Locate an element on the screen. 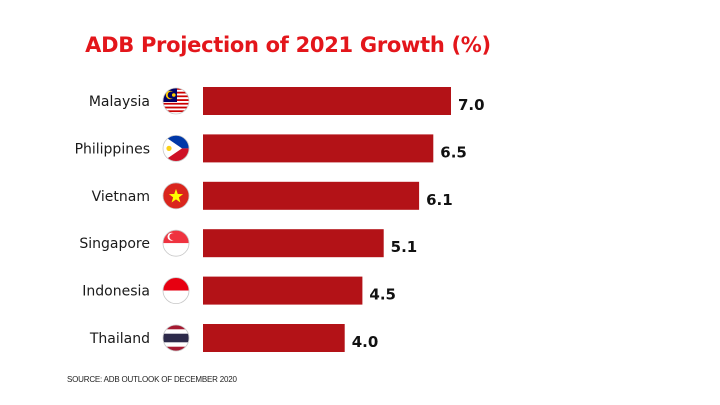 The width and height of the screenshot is (720, 405). flag-icons is located at coordinates (176, 219).